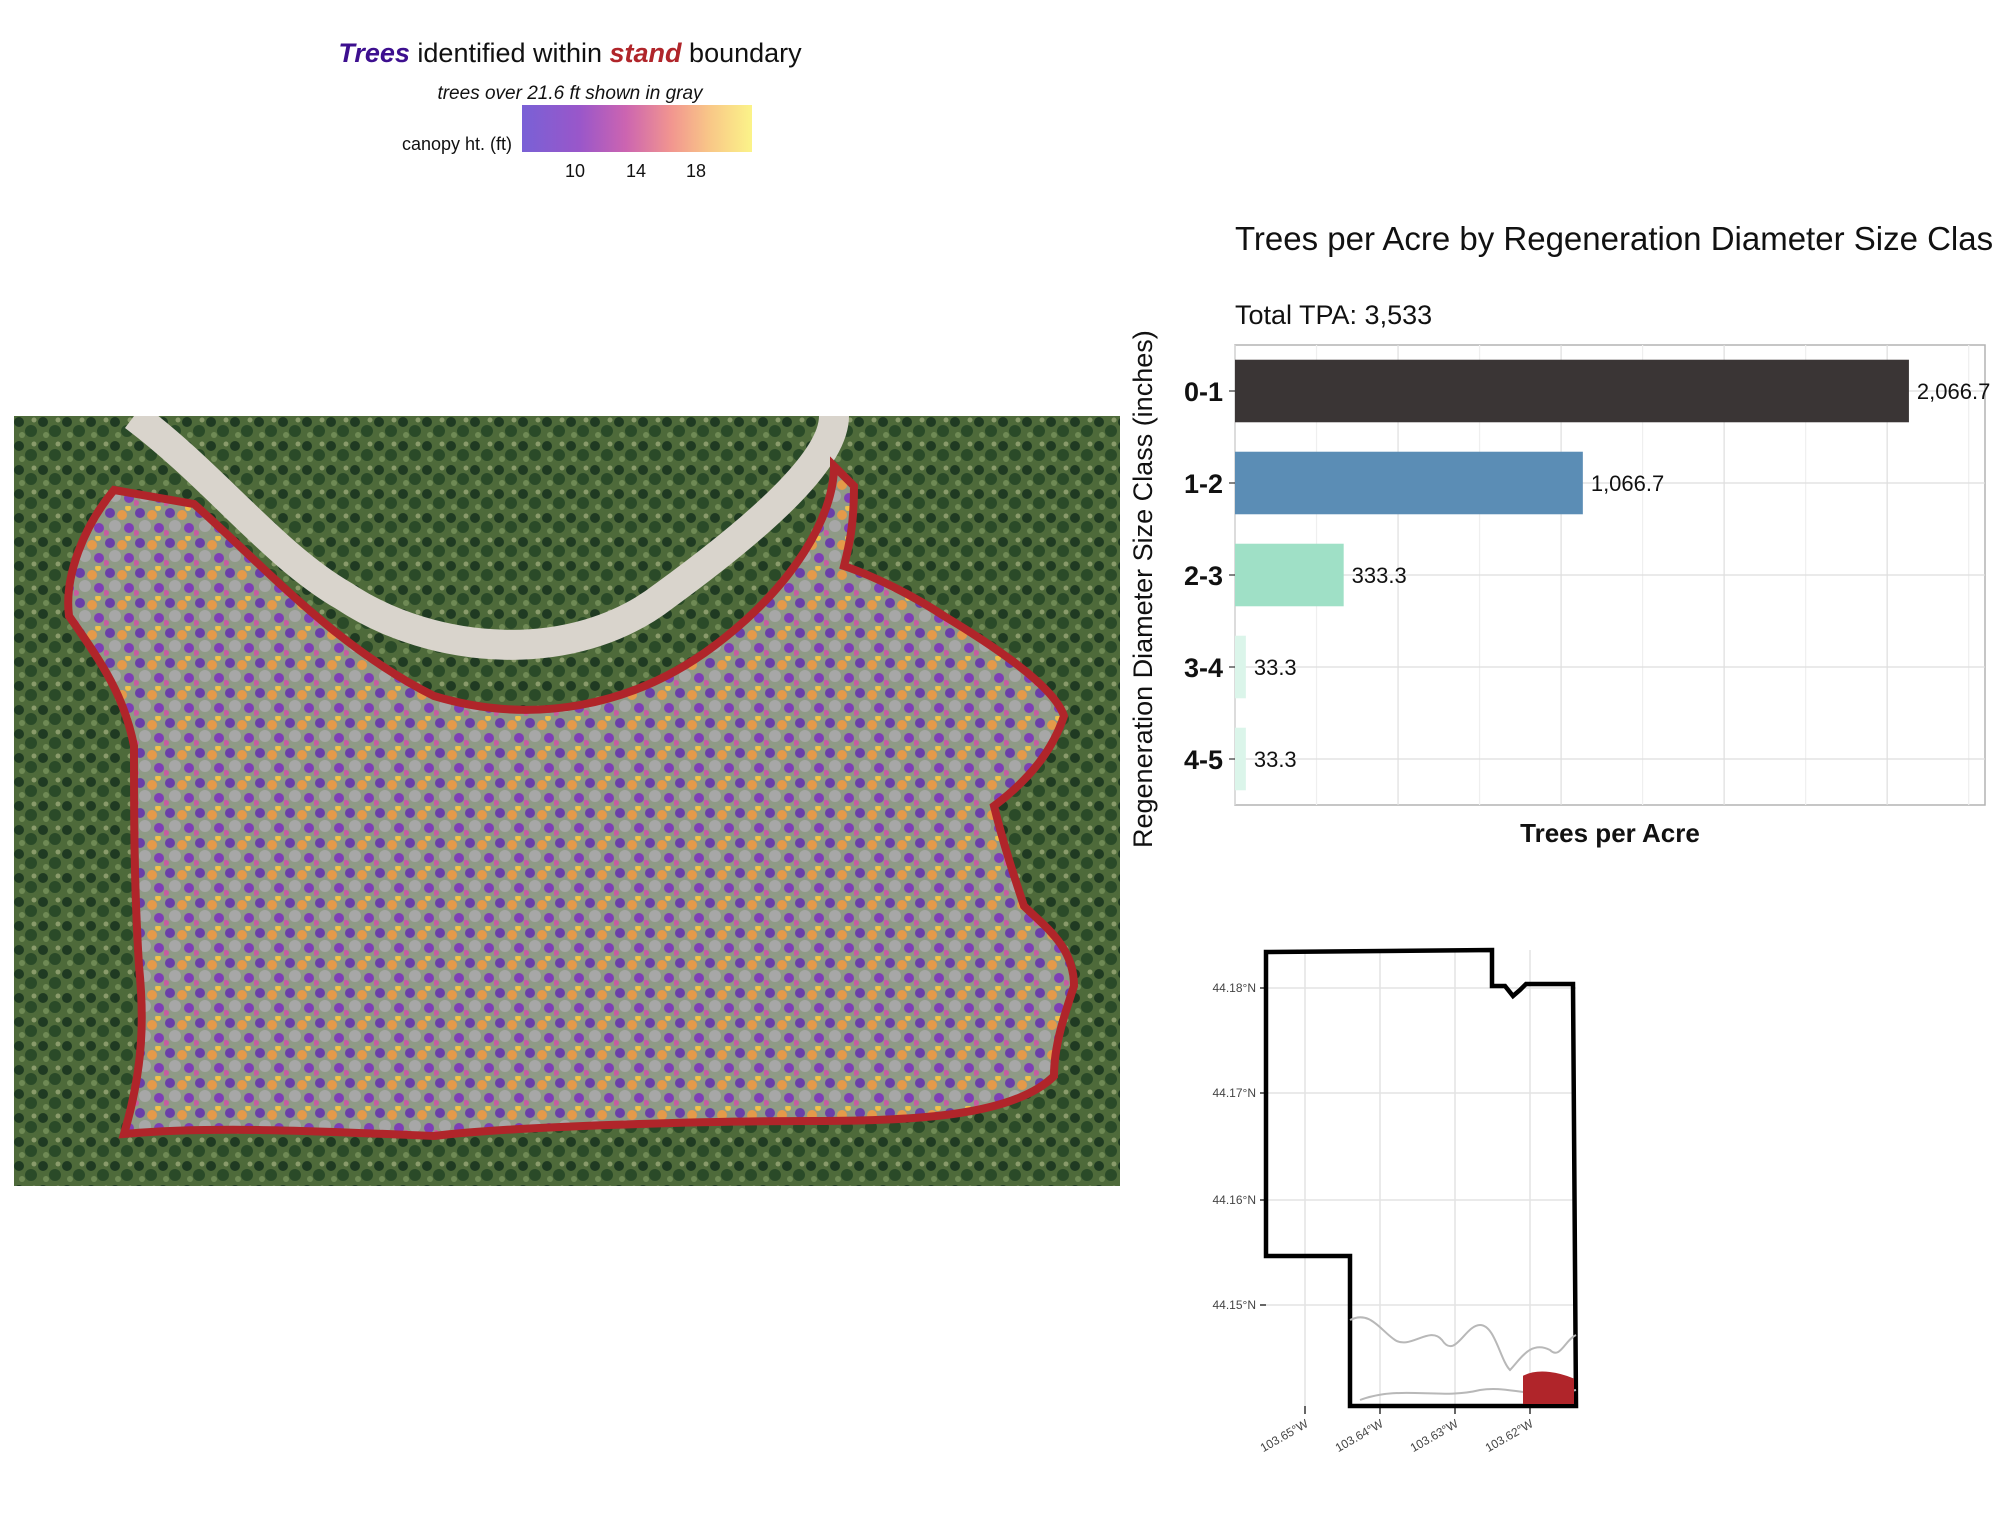  Describe the element at coordinates (1203, 668) in the screenshot. I see `y-tick-label: 3-4` at that location.